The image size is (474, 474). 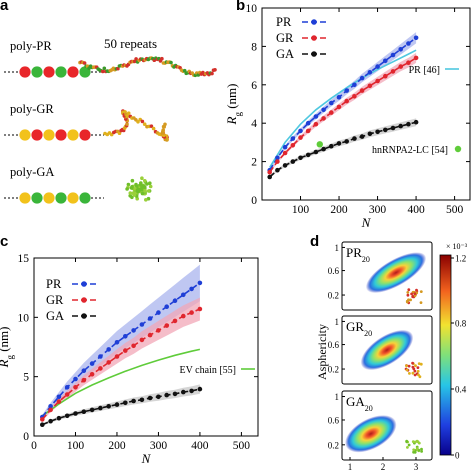 What do you see at coordinates (350, 467) in the screenshot?
I see `x-tick-label: 1` at bounding box center [350, 467].